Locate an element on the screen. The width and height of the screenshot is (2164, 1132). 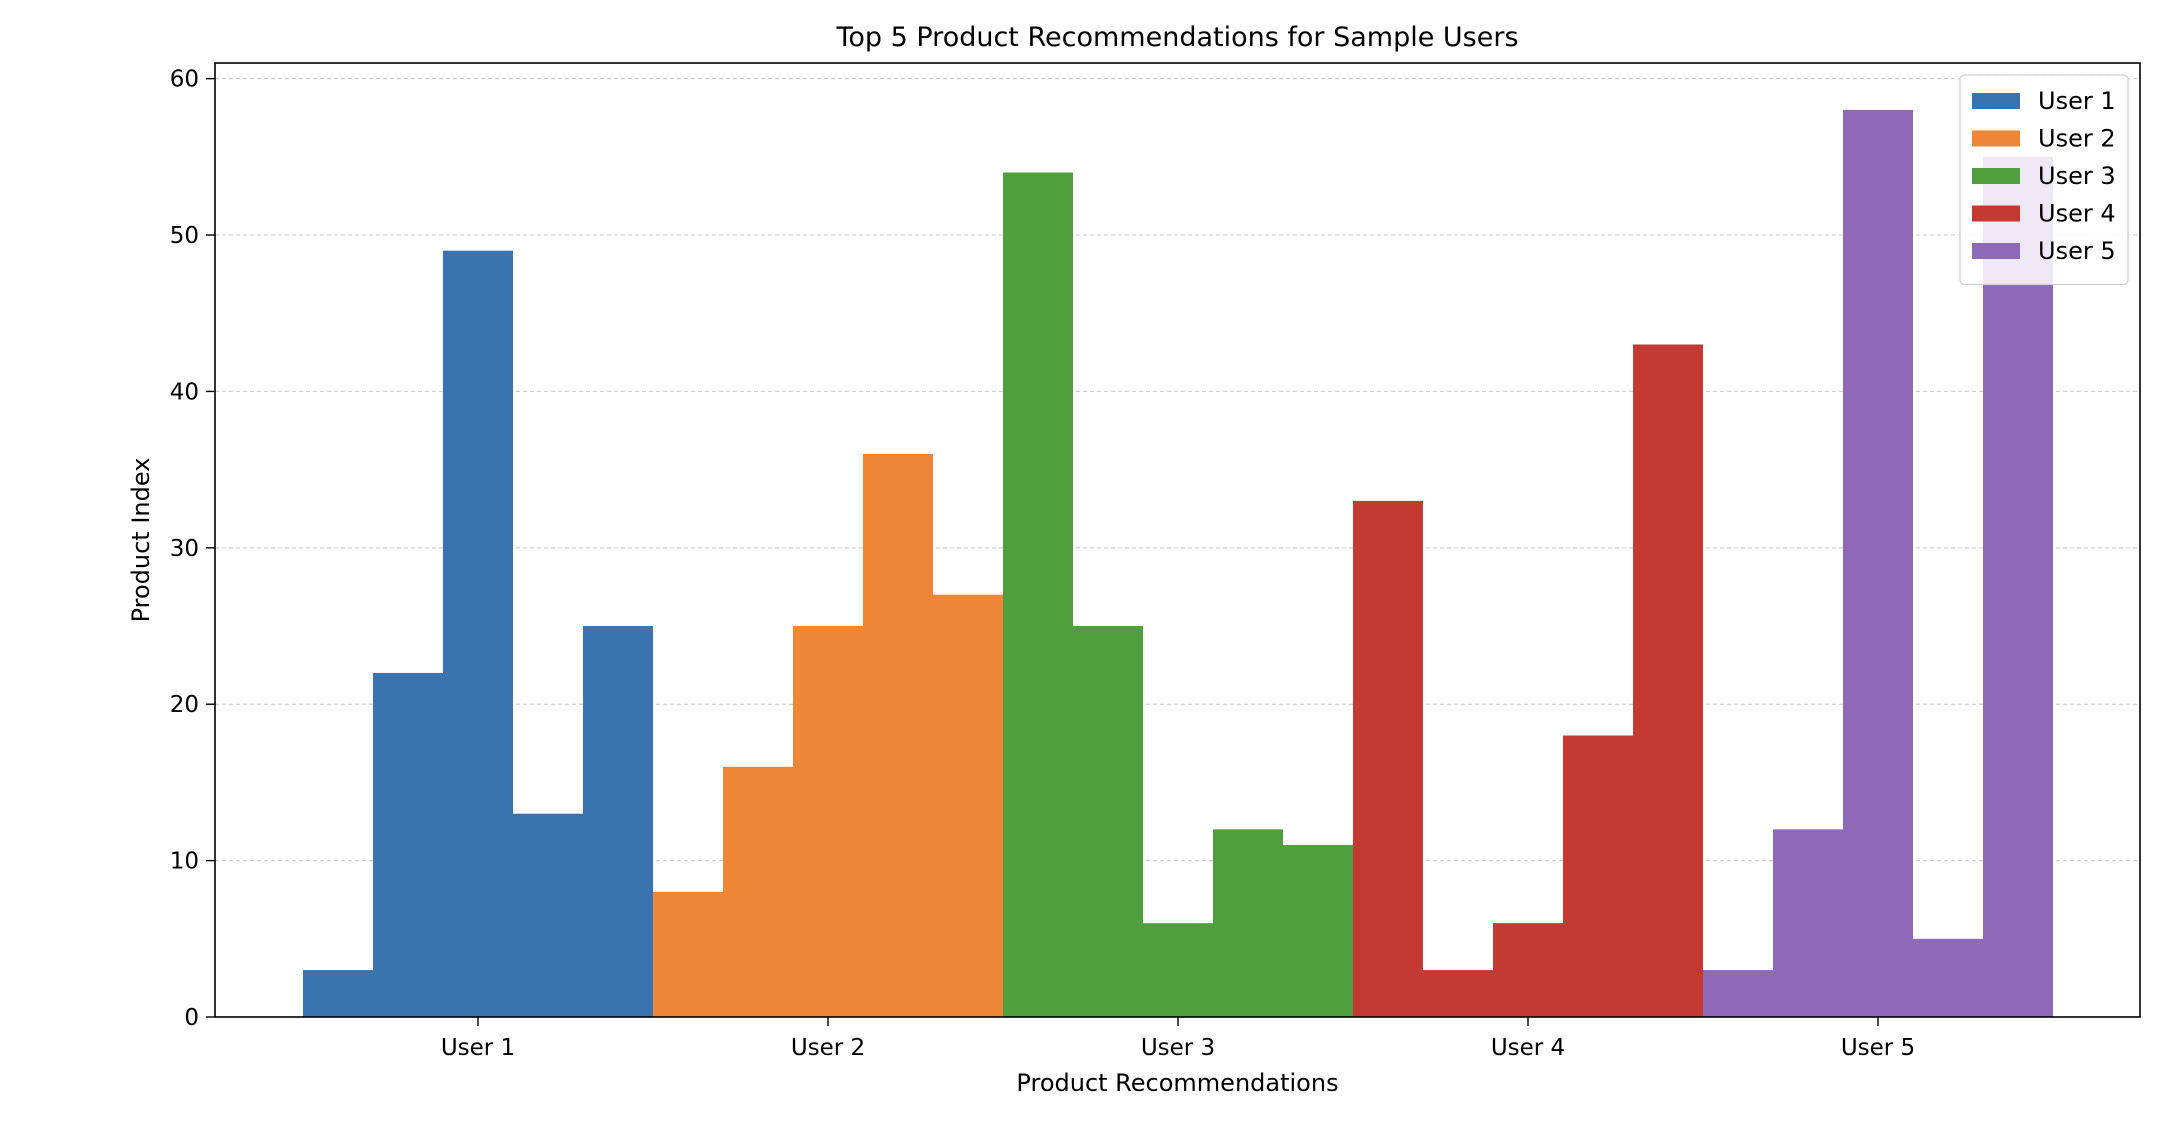
y-tick-label: 0 is located at coordinates (191, 1018).